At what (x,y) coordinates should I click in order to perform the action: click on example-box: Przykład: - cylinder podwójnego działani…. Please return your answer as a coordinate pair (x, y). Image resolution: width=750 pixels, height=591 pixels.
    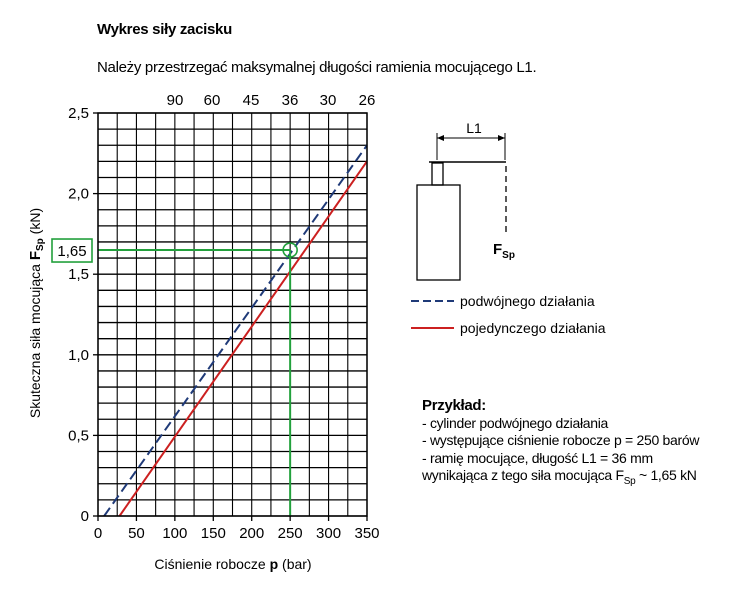
    Looking at the image, I should click on (560, 443).